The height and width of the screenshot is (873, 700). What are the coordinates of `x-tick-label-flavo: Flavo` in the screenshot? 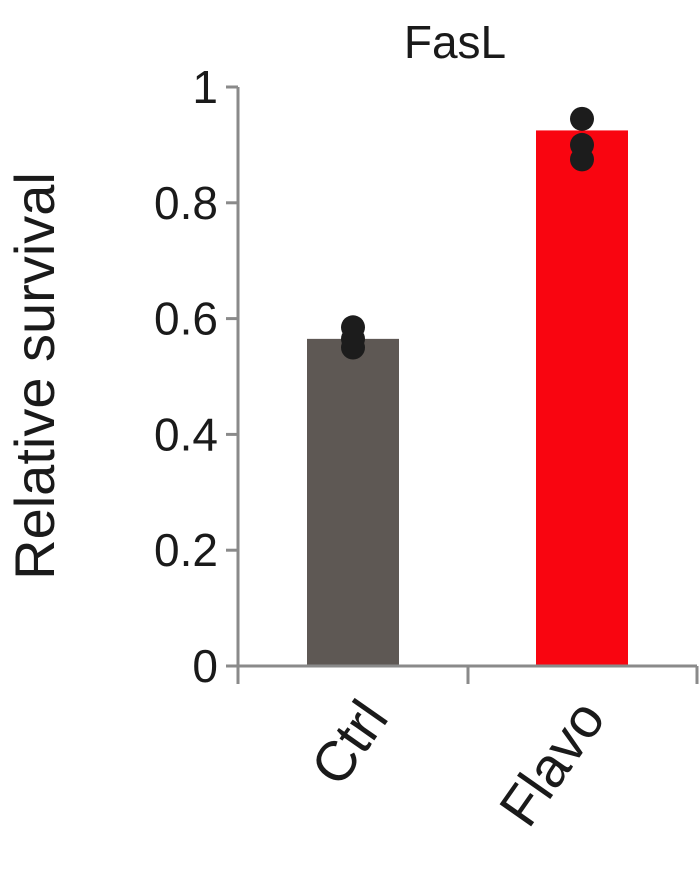 It's located at (552, 763).